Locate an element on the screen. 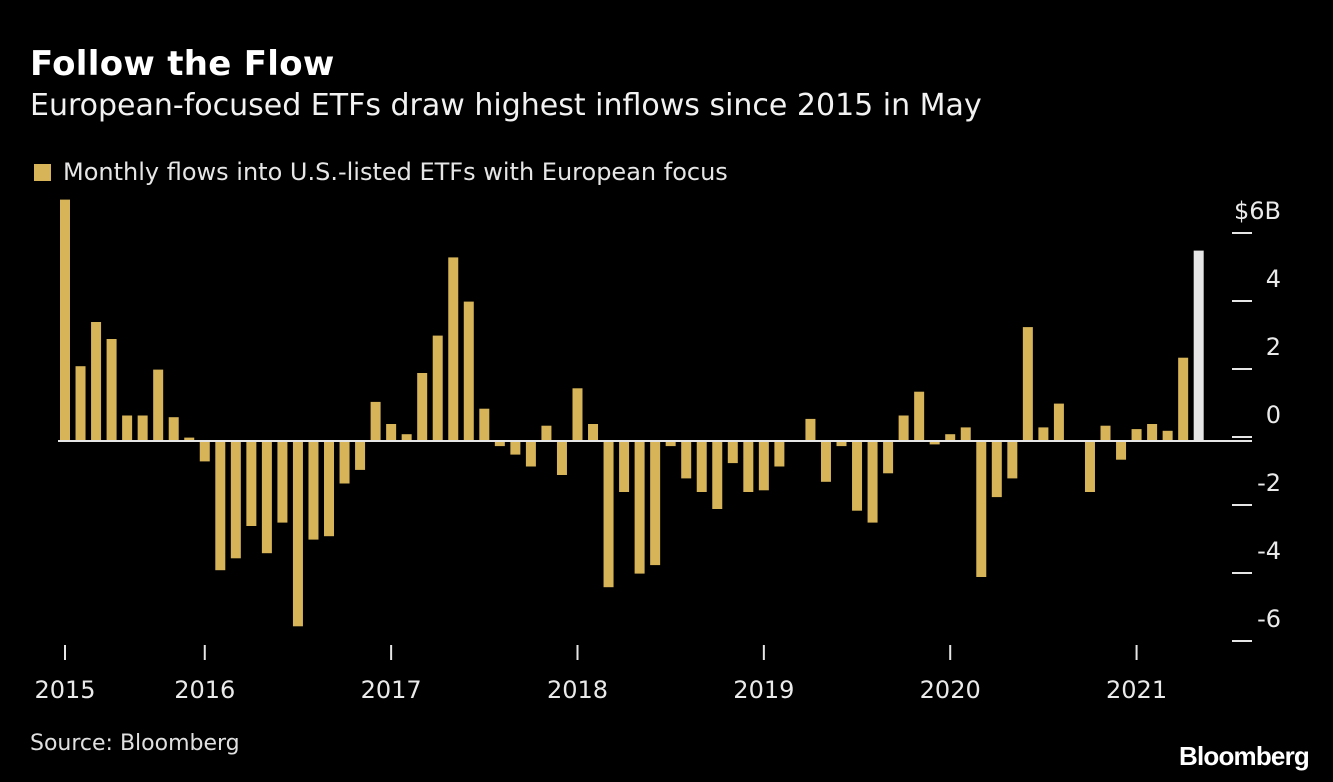 Image resolution: width=1333 pixels, height=782 pixels. x-tick-label: 2016 is located at coordinates (204, 690).